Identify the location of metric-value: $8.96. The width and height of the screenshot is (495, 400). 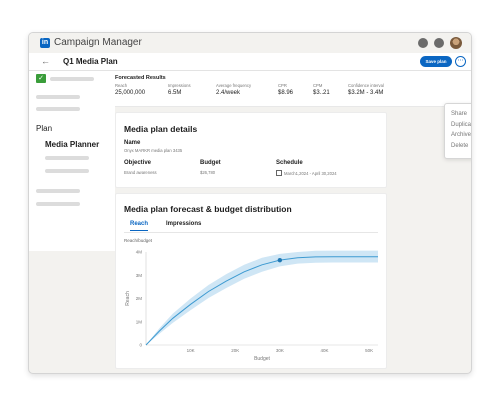
(286, 93).